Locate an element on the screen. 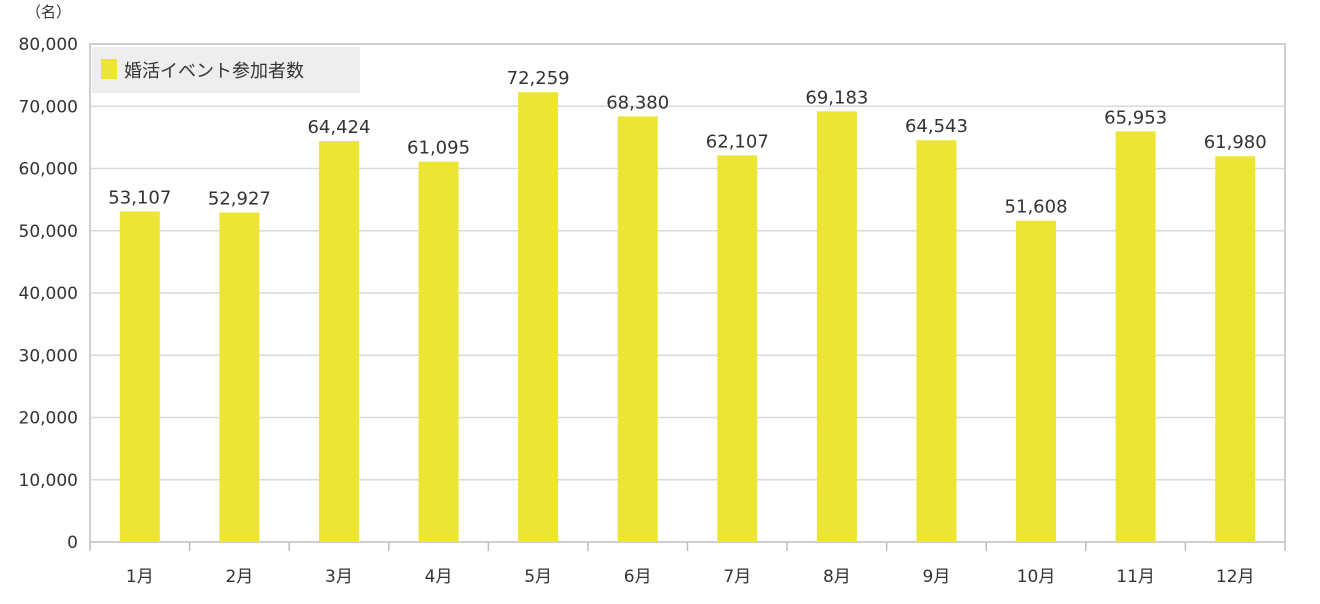  data-label: 64,543 is located at coordinates (936, 126).